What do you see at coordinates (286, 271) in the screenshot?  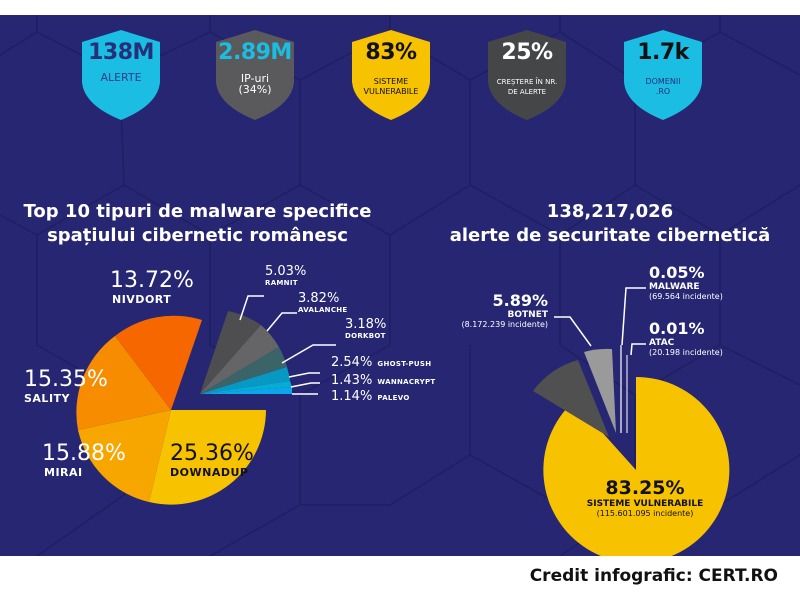 I see `pct: 5.03%` at bounding box center [286, 271].